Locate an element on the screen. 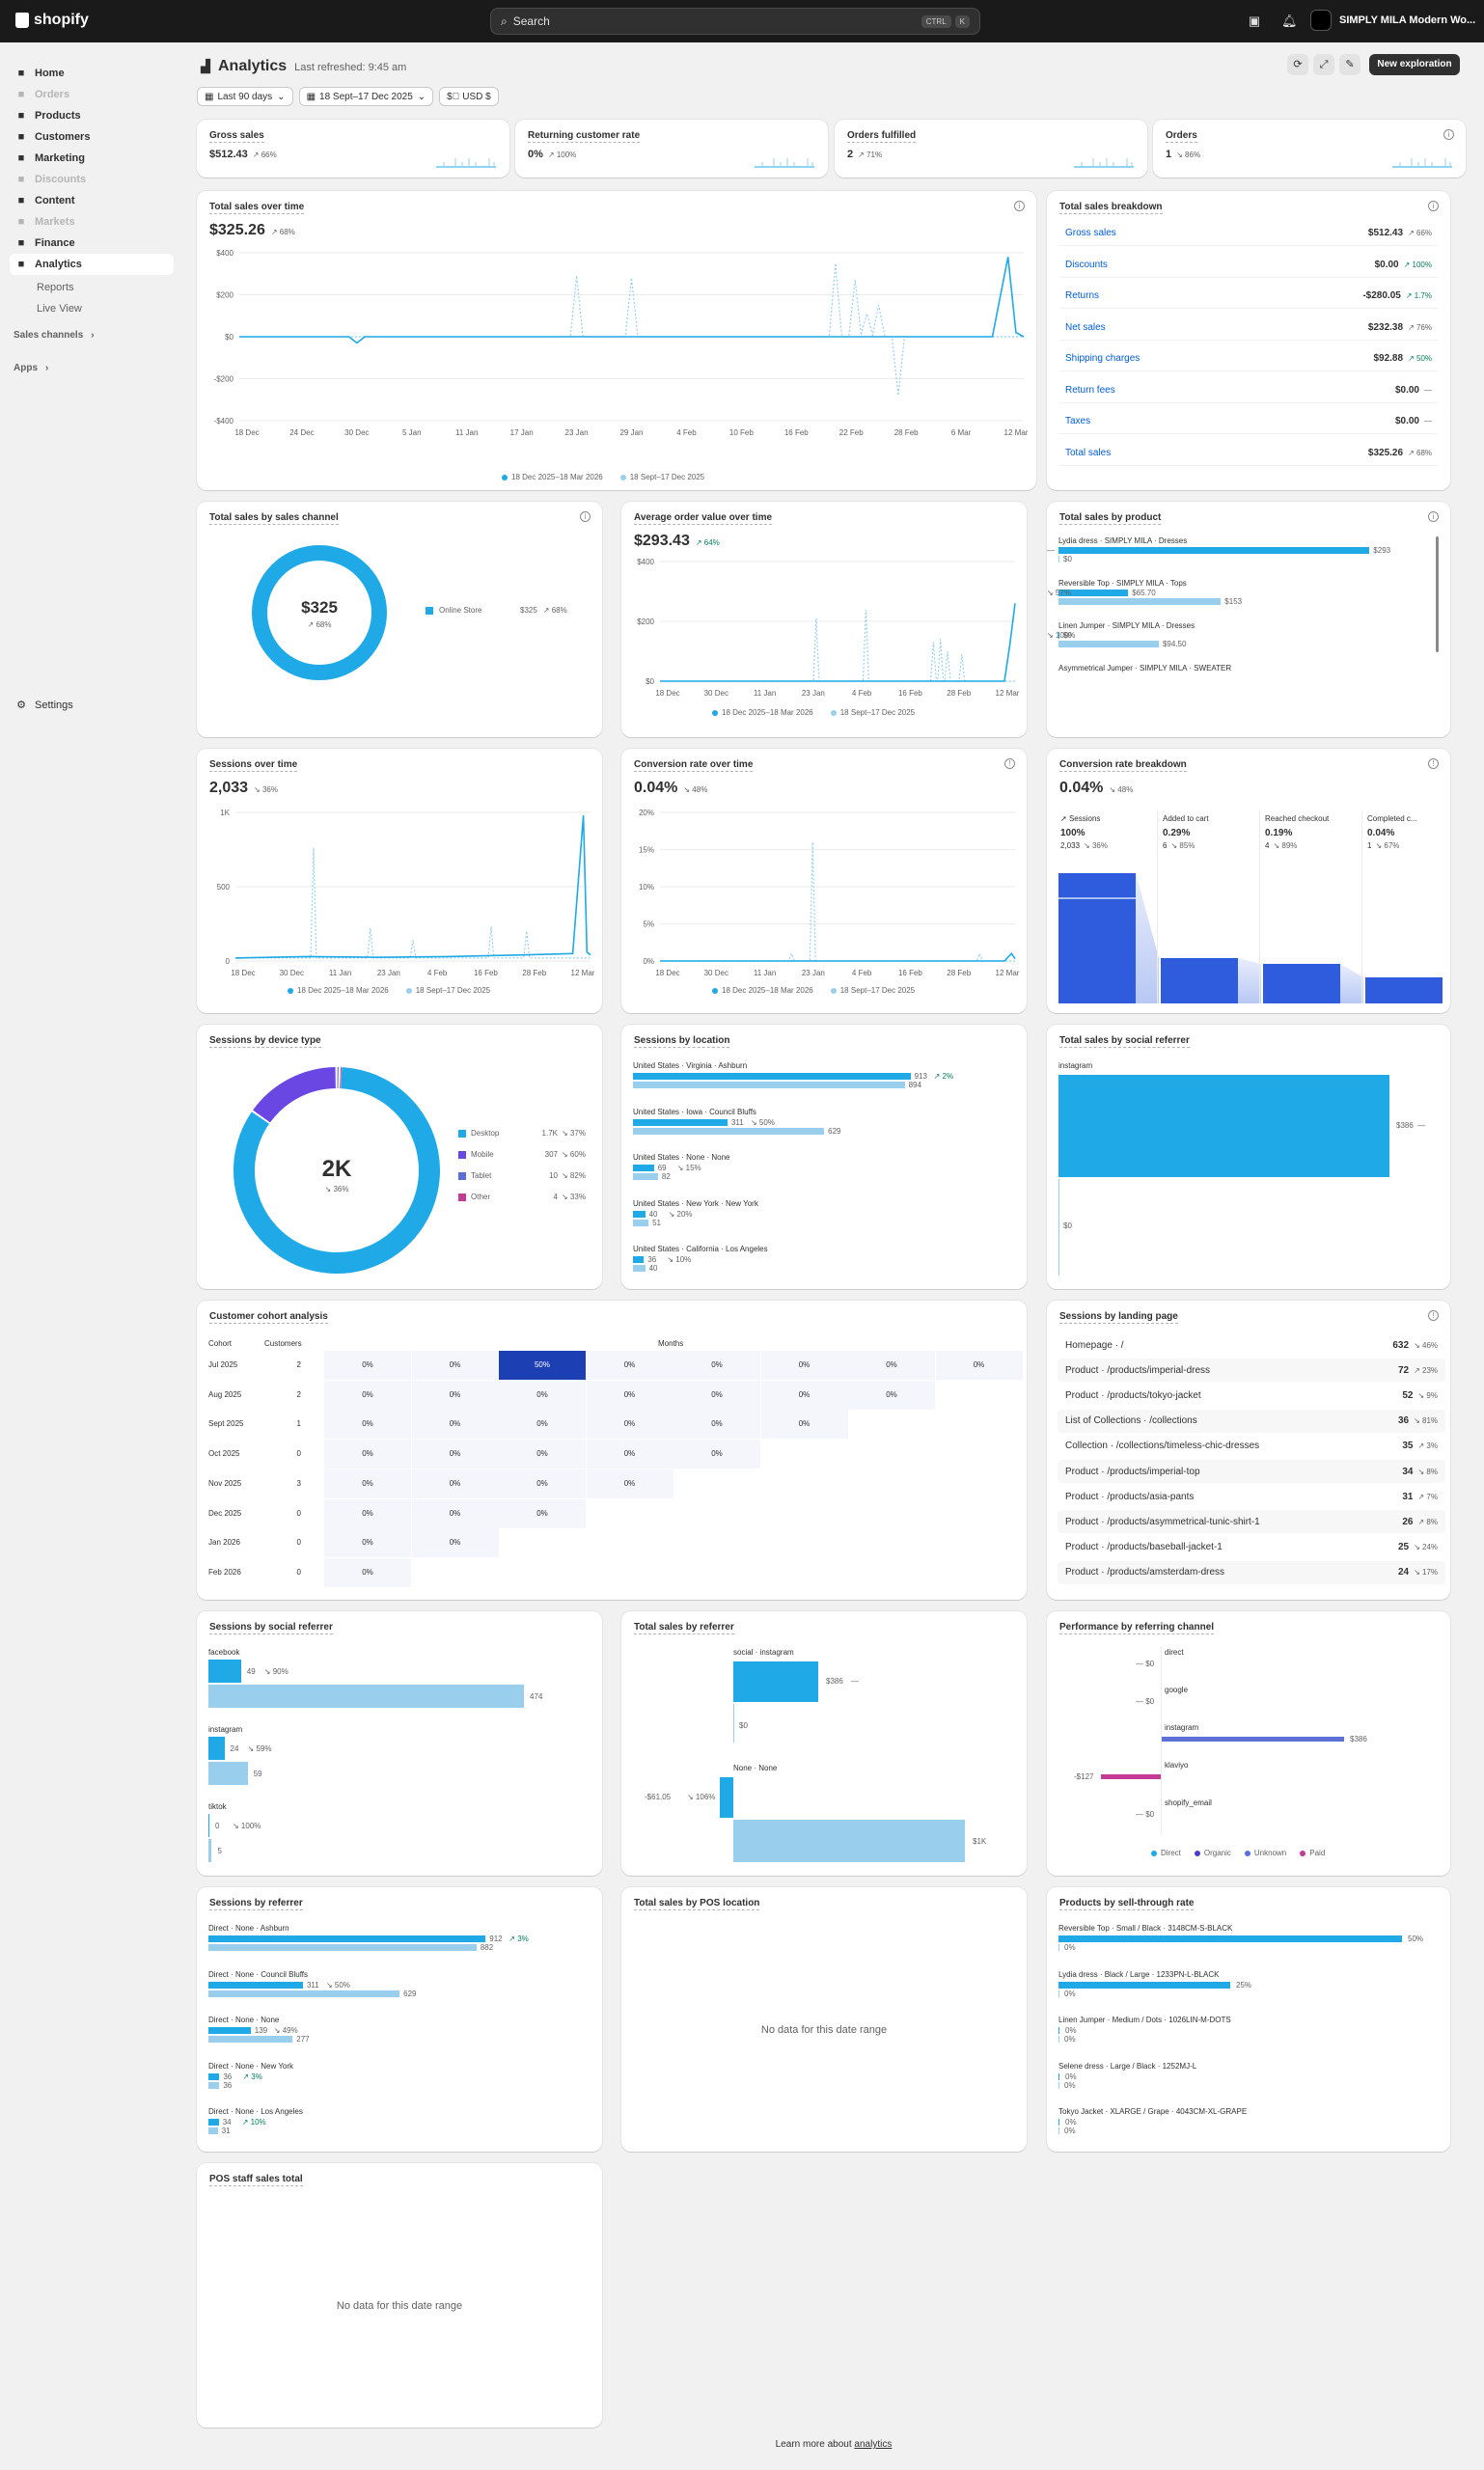  sidebar-item-discounts: ■ Discounts is located at coordinates (92, 179).